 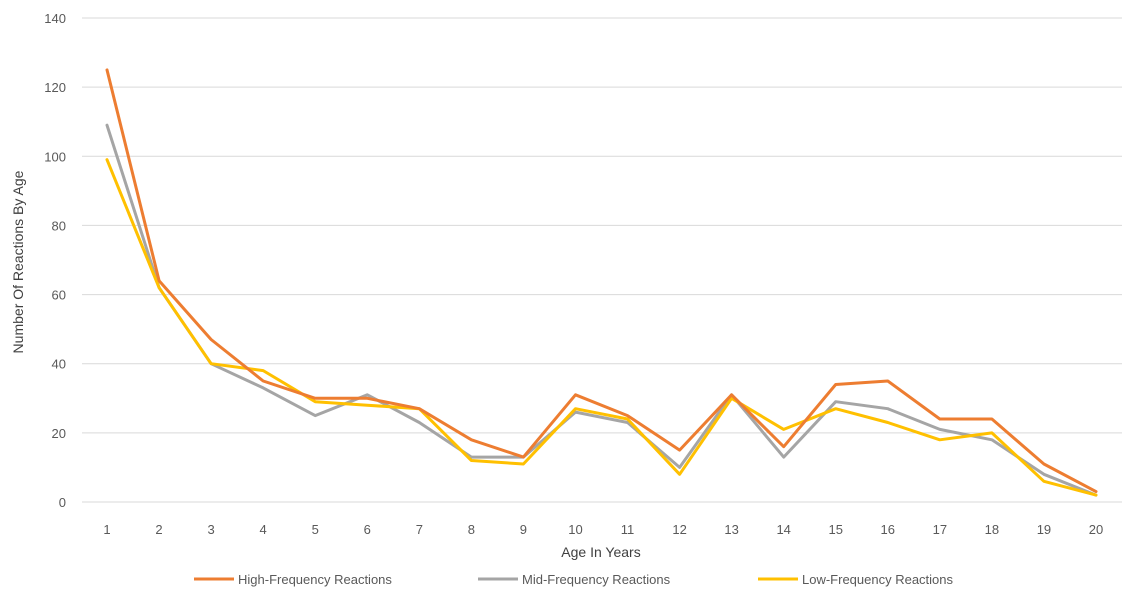 I want to click on x-tick-label: 18, so click(x=992, y=529).